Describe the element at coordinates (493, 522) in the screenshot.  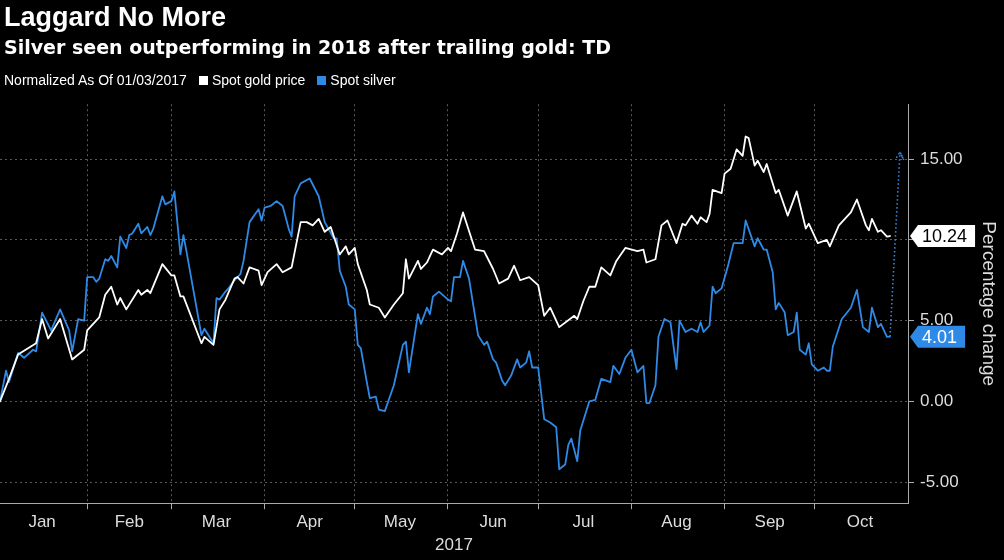
I see `x-tick-label: Jun` at that location.